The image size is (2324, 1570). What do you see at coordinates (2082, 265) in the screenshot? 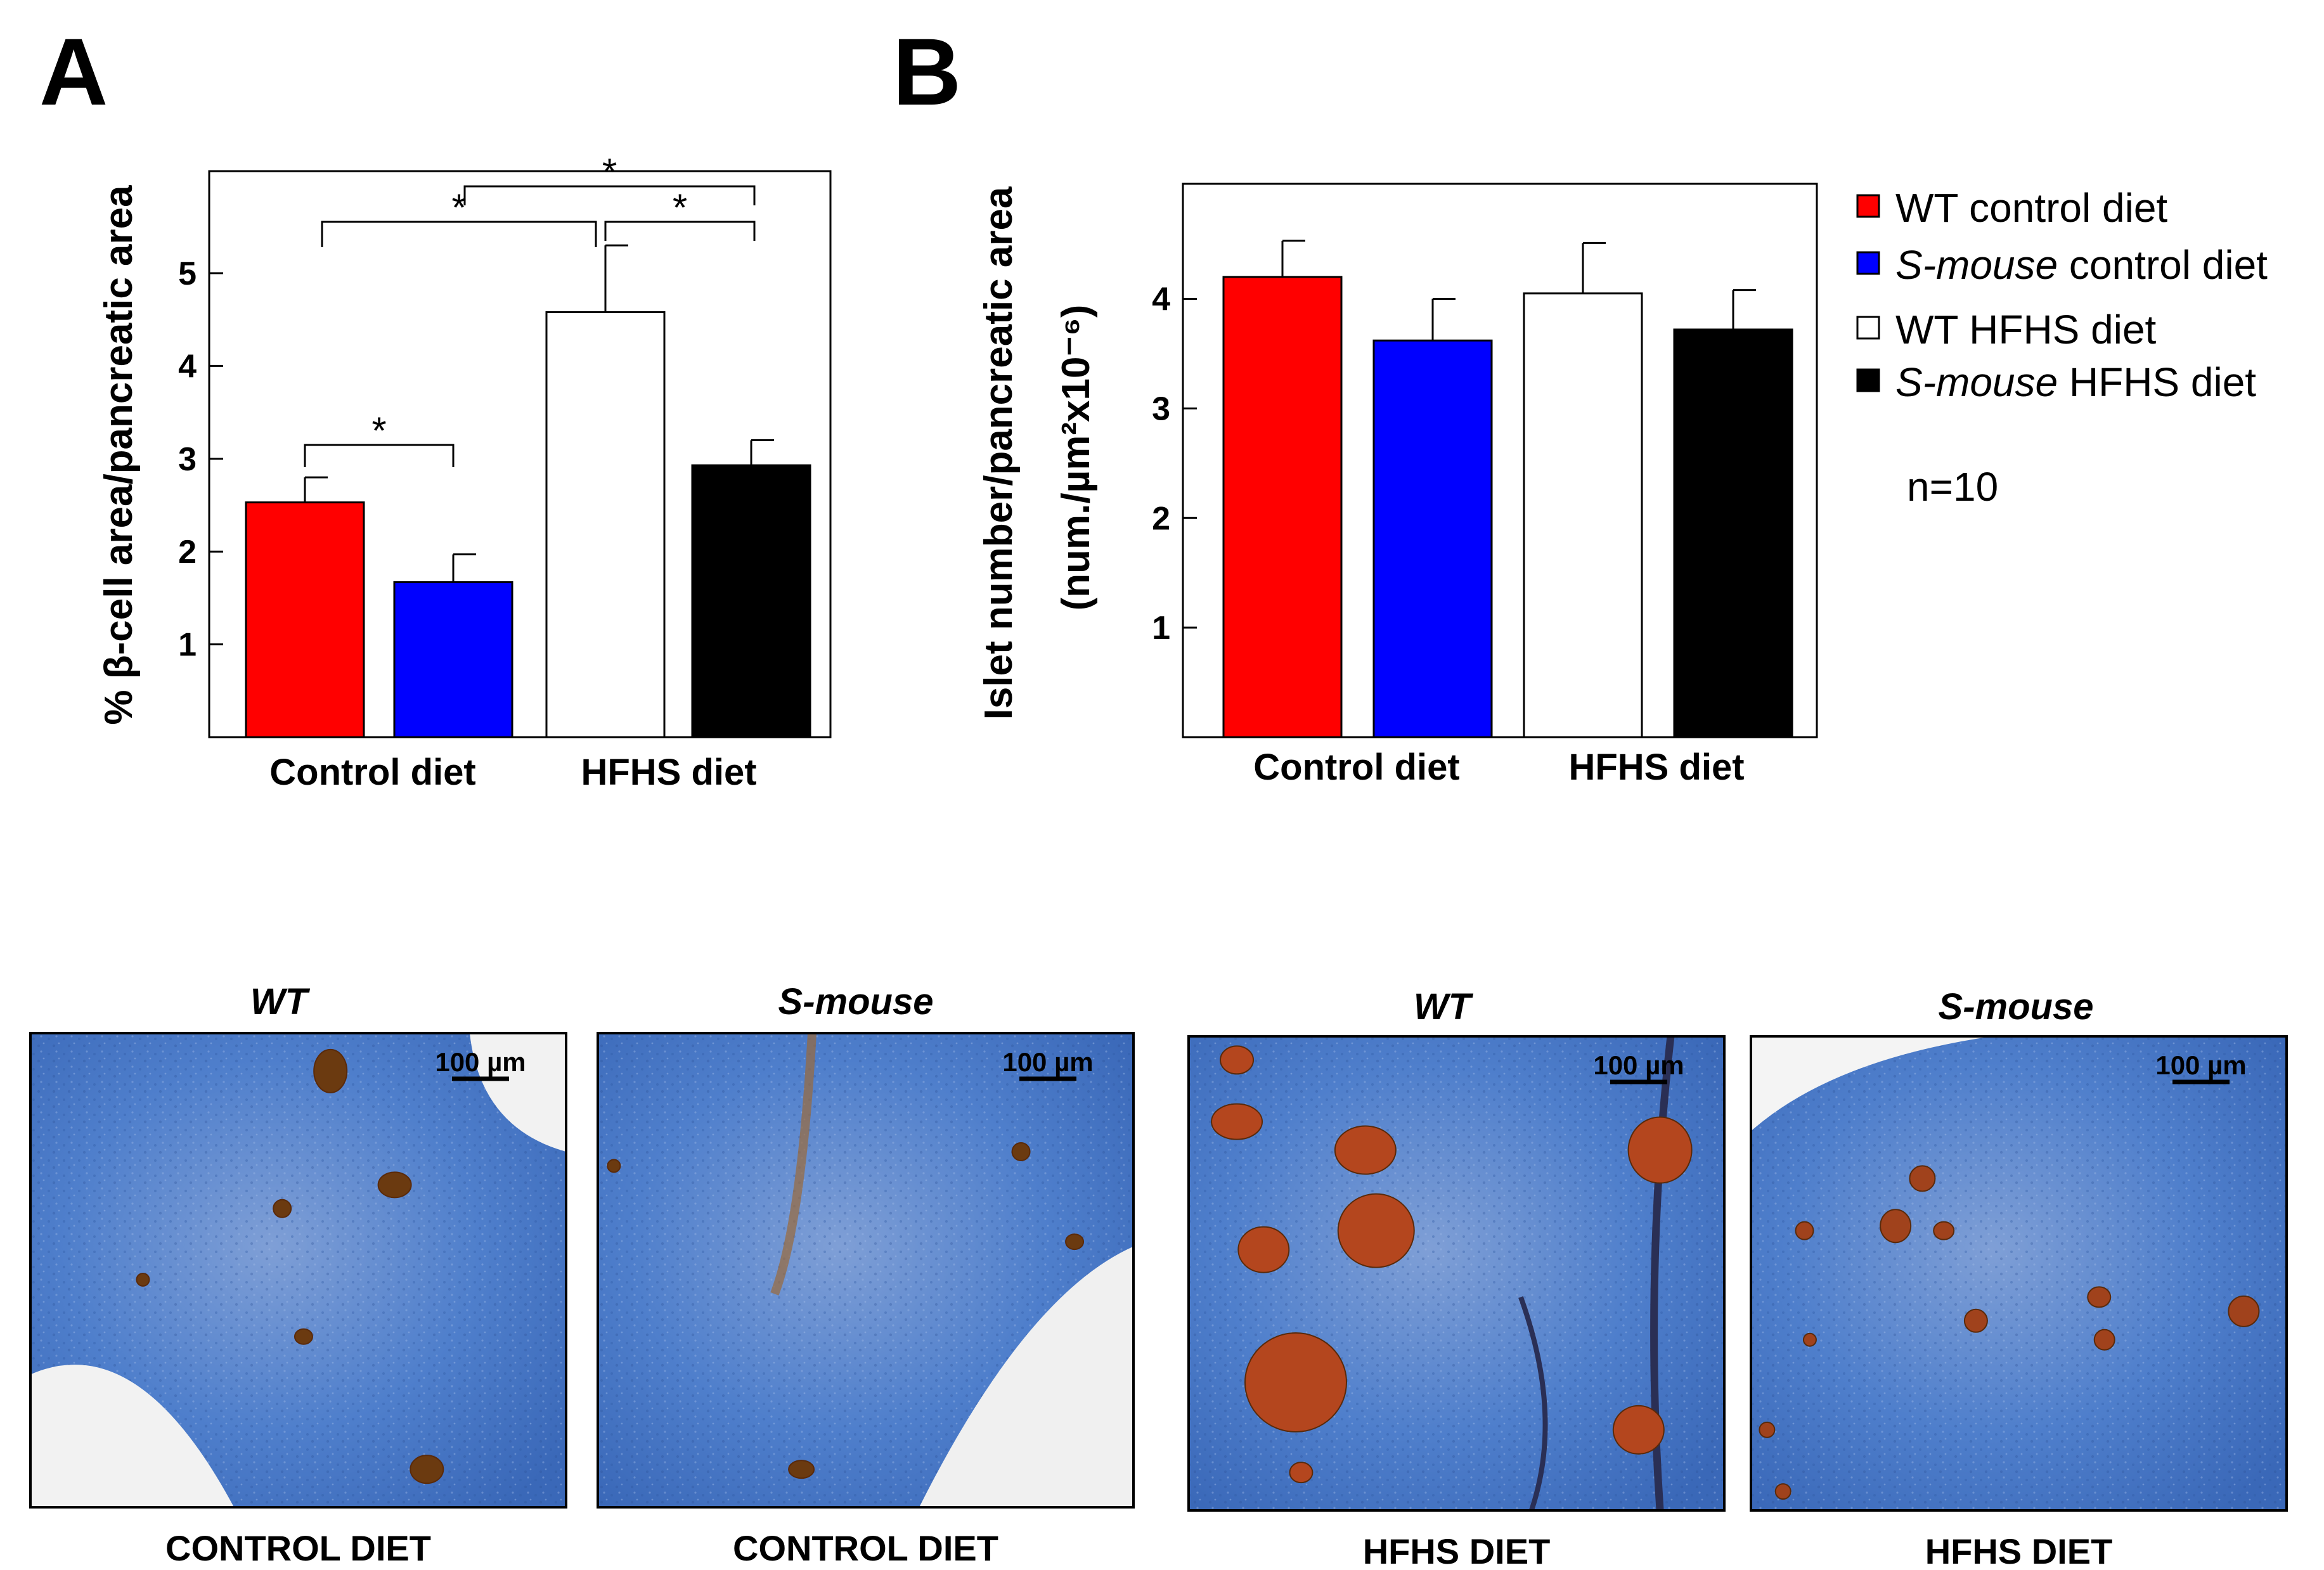
I see `legend-label: S-mouse control diet` at bounding box center [2082, 265].